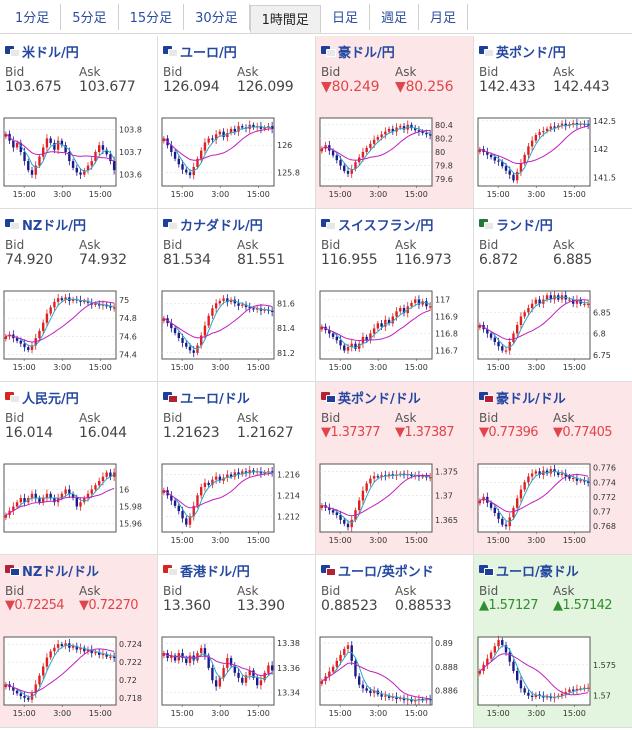 Image resolution: width=632 pixels, height=730 pixels. What do you see at coordinates (60, 322) in the screenshot?
I see `ma-long-line` at bounding box center [60, 322].